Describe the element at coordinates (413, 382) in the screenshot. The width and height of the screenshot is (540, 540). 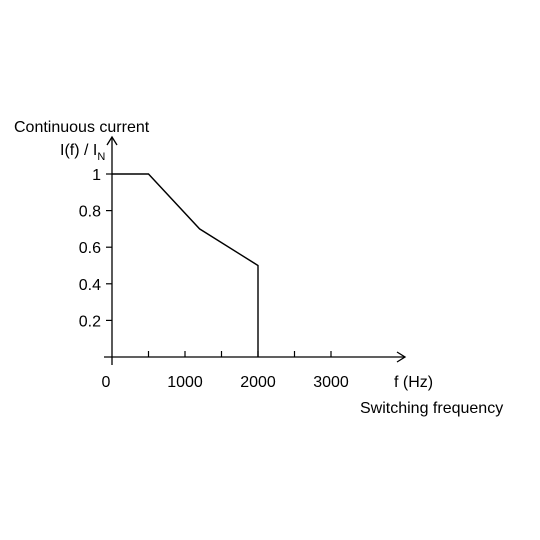
I see `x-axis-unit-label: f (Hz)` at that location.